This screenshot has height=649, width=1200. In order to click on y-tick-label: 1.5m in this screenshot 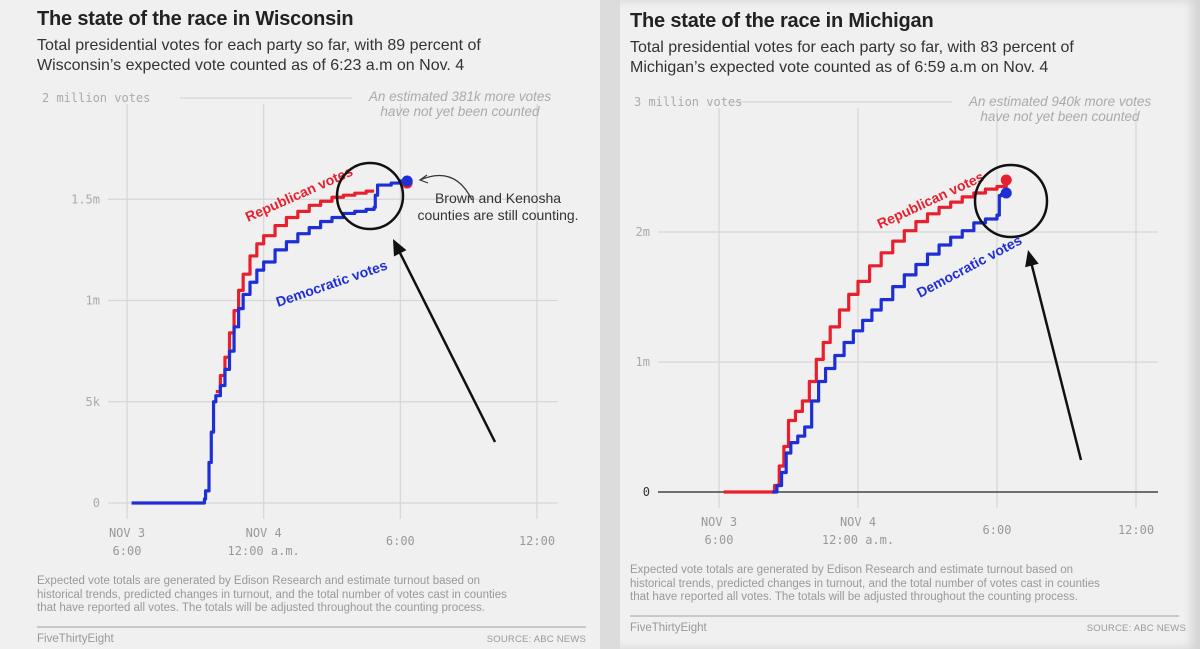, I will do `click(85, 199)`.